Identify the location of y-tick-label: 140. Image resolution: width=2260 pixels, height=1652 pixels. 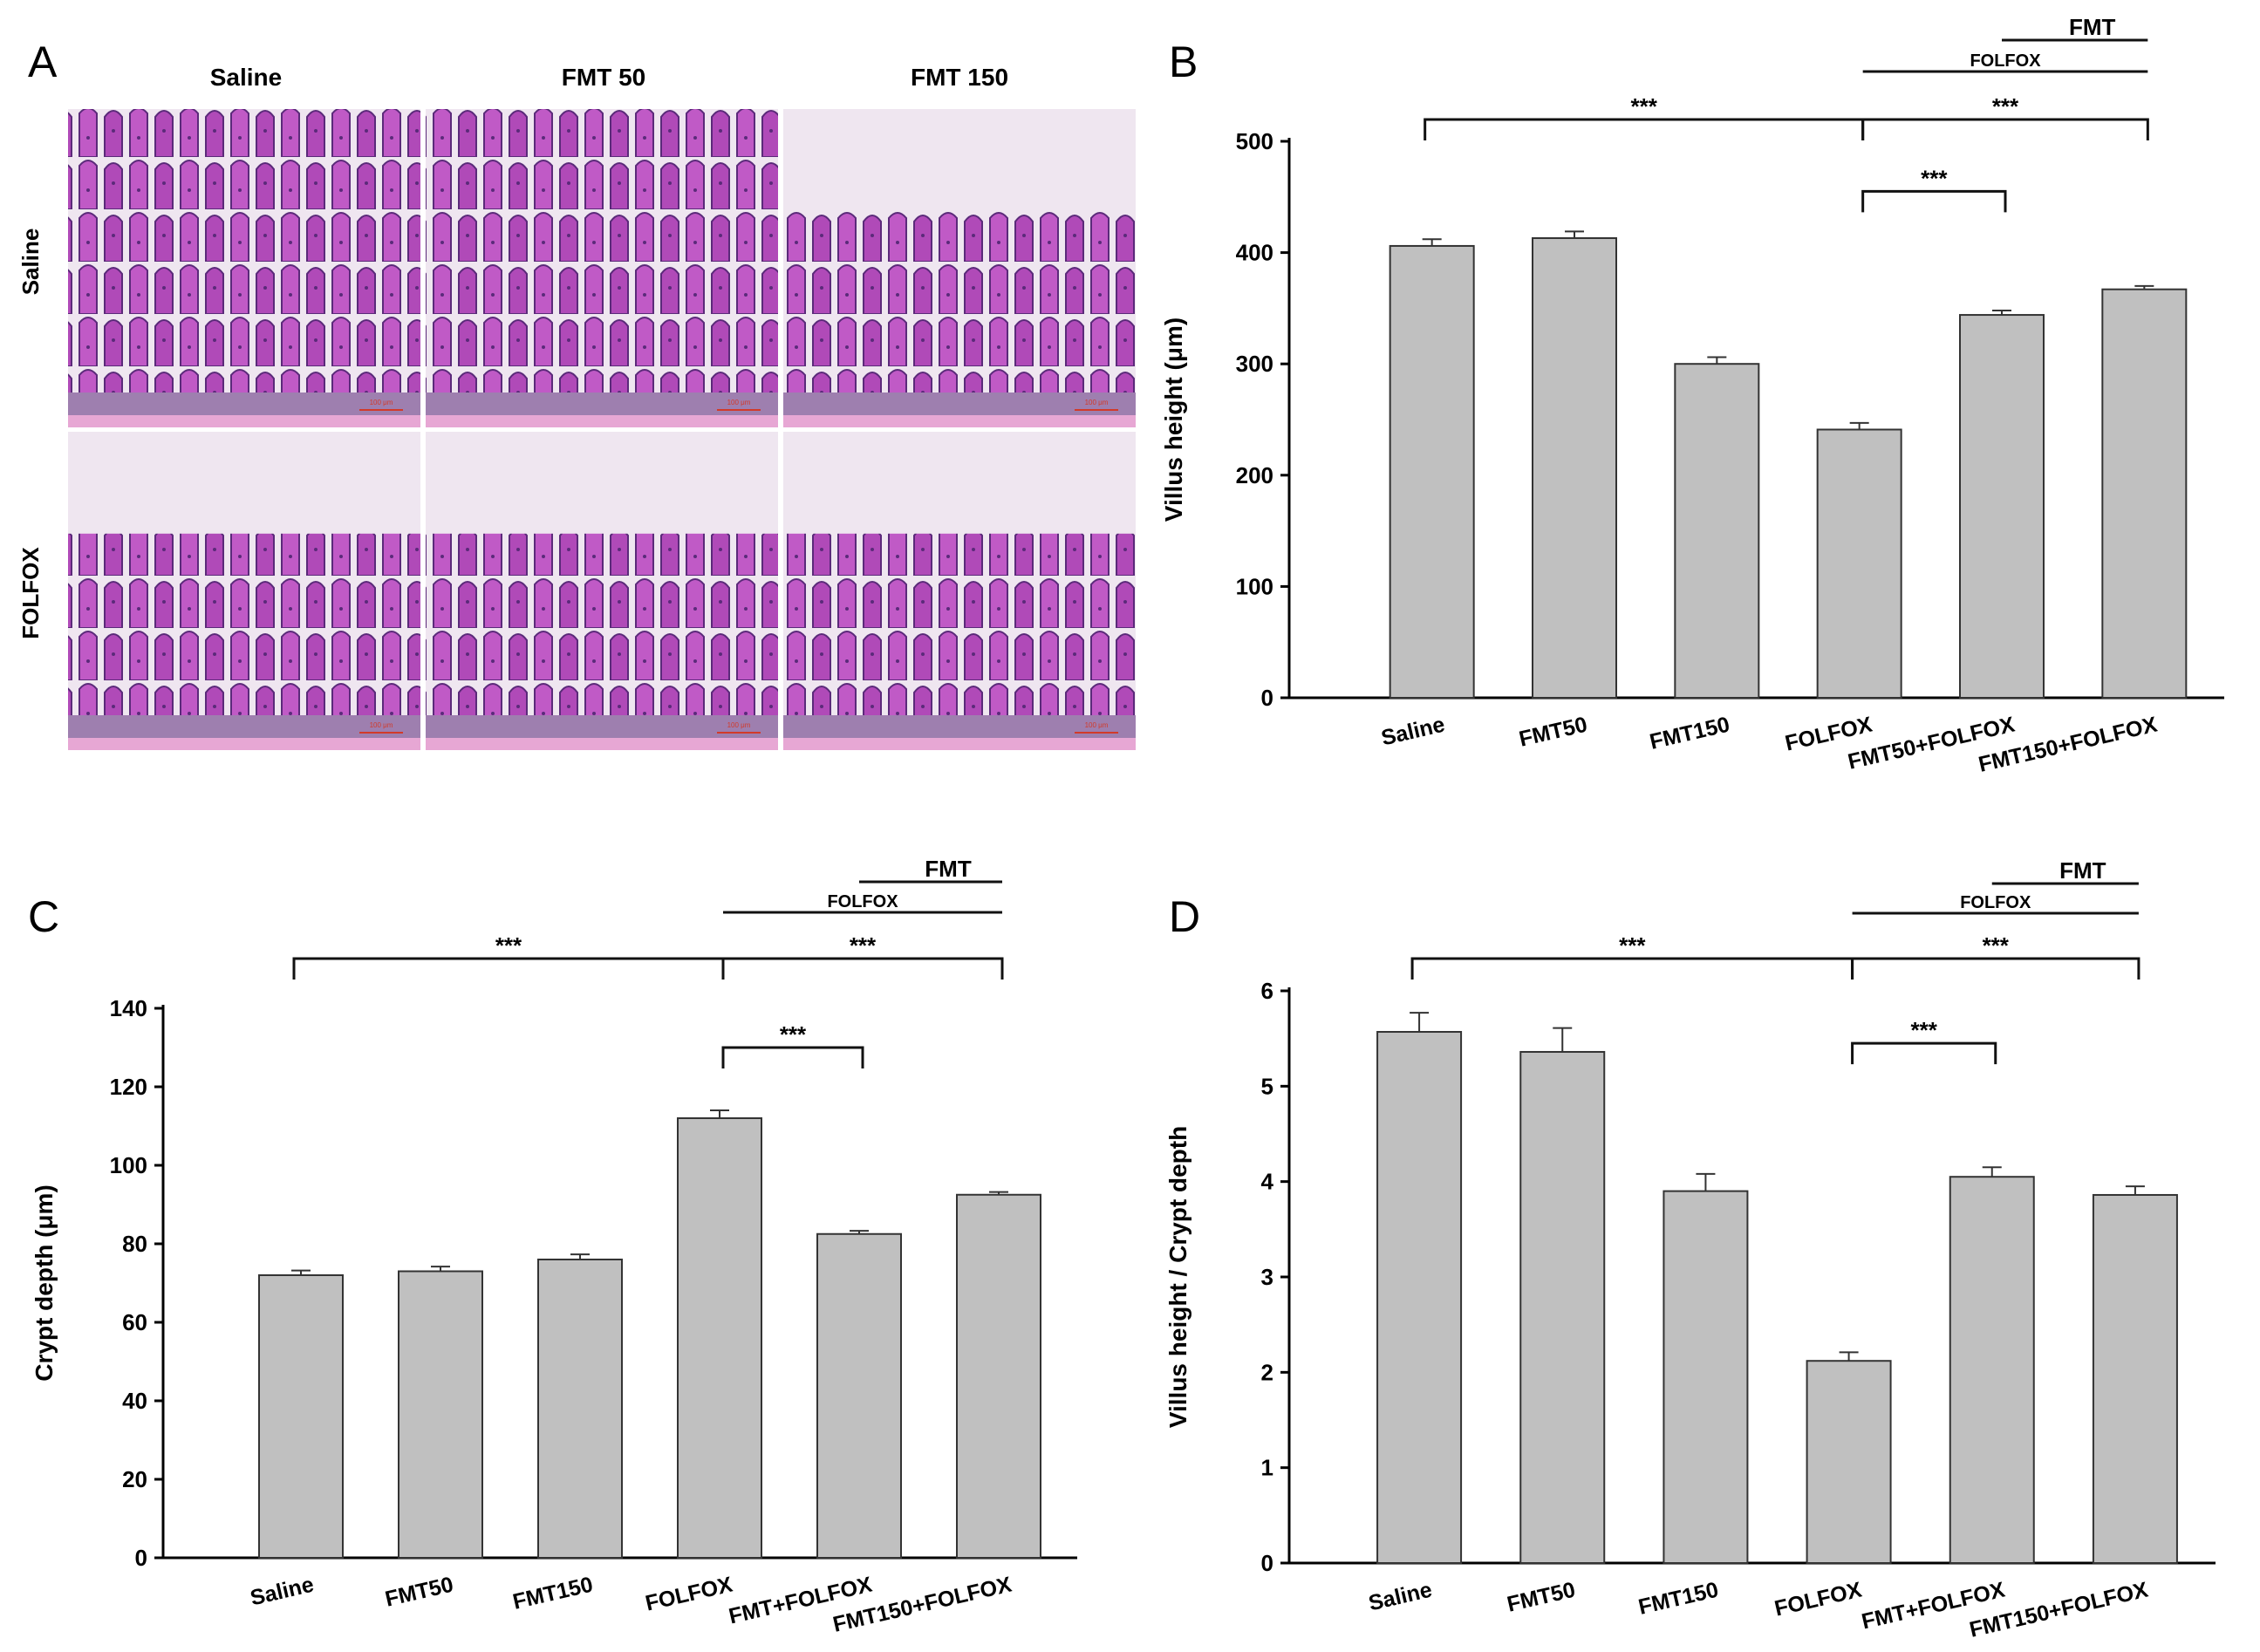
(128, 1008).